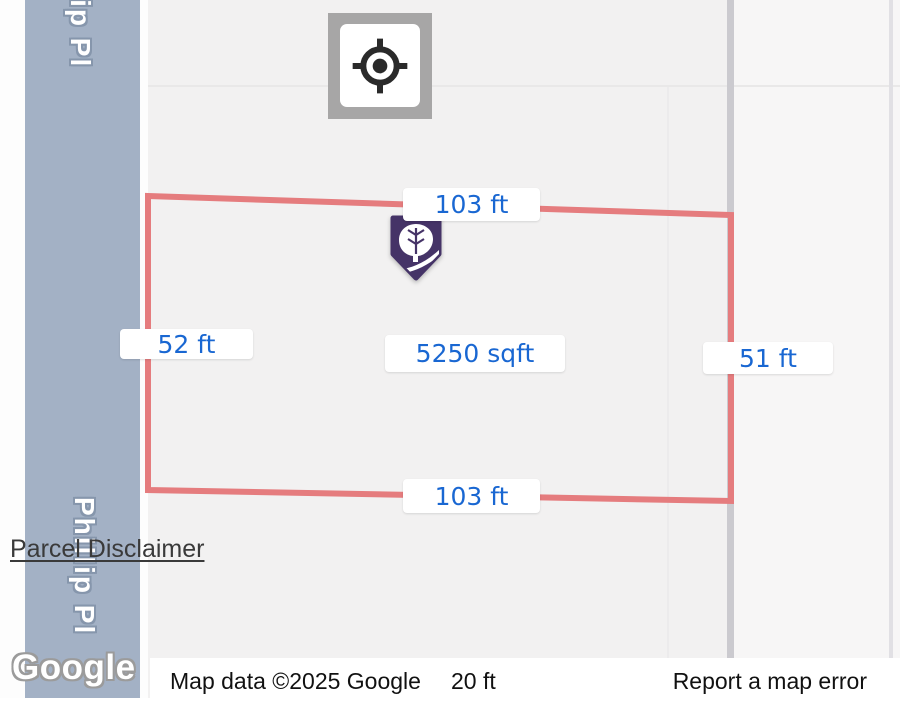  What do you see at coordinates (668, 372) in the screenshot?
I see `map-parcel-line-vertical` at bounding box center [668, 372].